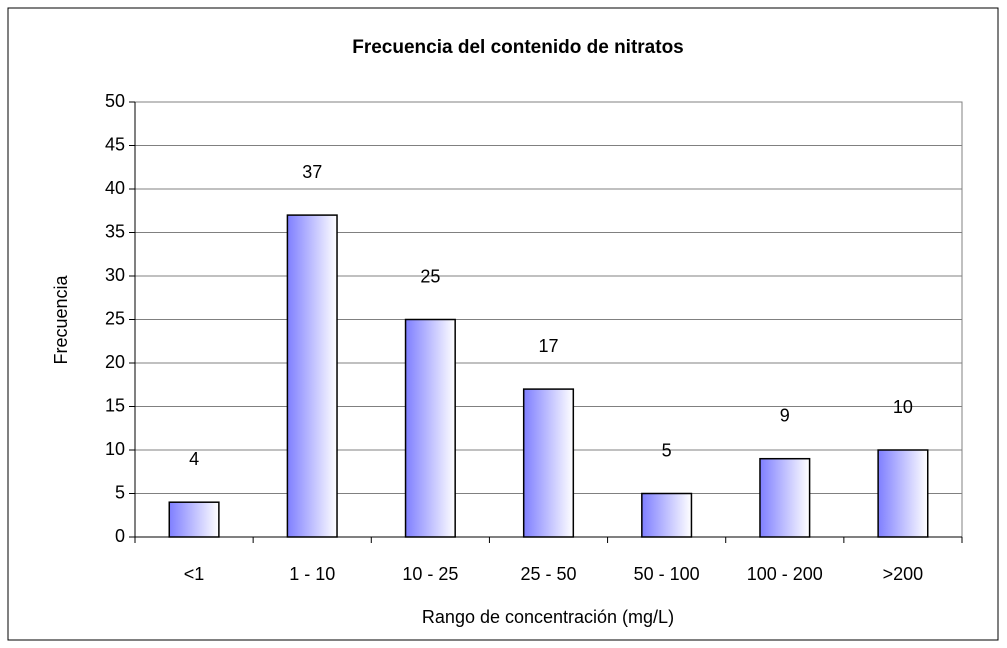  Describe the element at coordinates (312, 172) in the screenshot. I see `data-label: 37` at that location.